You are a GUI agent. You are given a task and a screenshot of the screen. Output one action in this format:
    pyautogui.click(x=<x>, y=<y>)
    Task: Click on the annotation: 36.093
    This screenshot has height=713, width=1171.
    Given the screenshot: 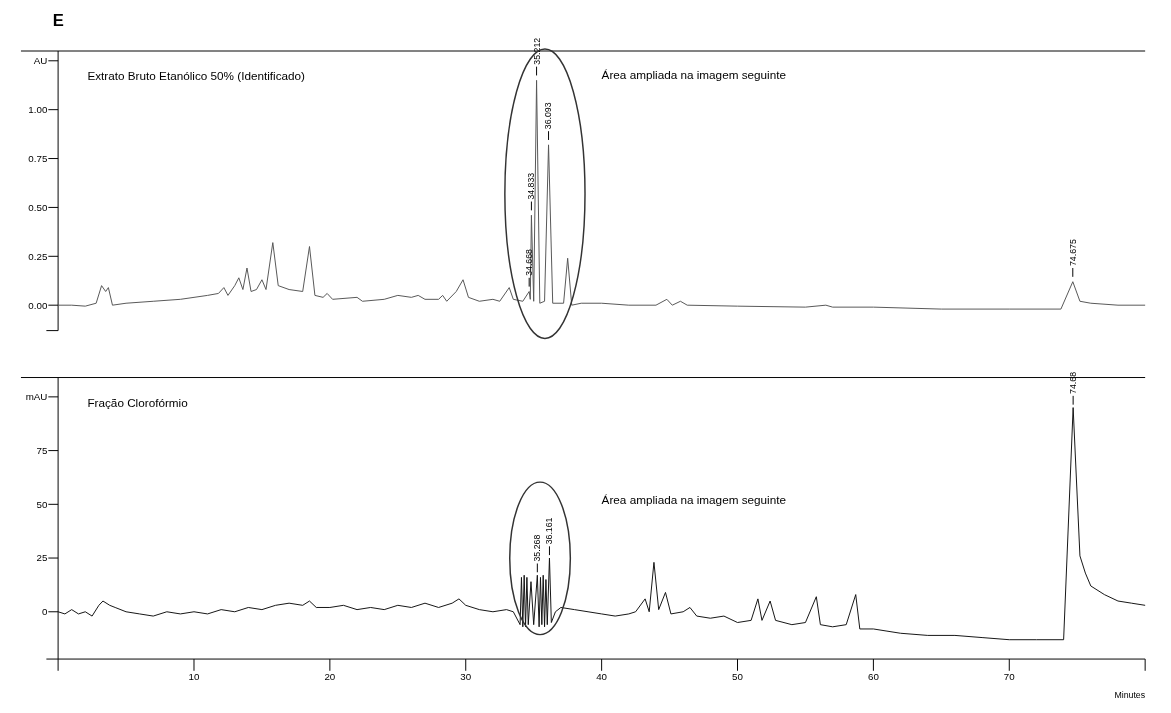 What is the action you would take?
    pyautogui.click(x=548, y=116)
    